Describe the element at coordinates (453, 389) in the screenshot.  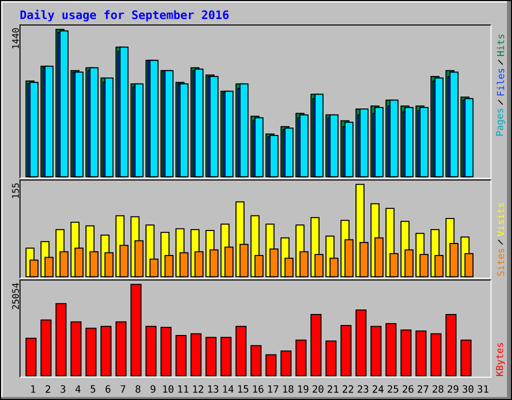
I see `x-tick-label: 29` at that location.